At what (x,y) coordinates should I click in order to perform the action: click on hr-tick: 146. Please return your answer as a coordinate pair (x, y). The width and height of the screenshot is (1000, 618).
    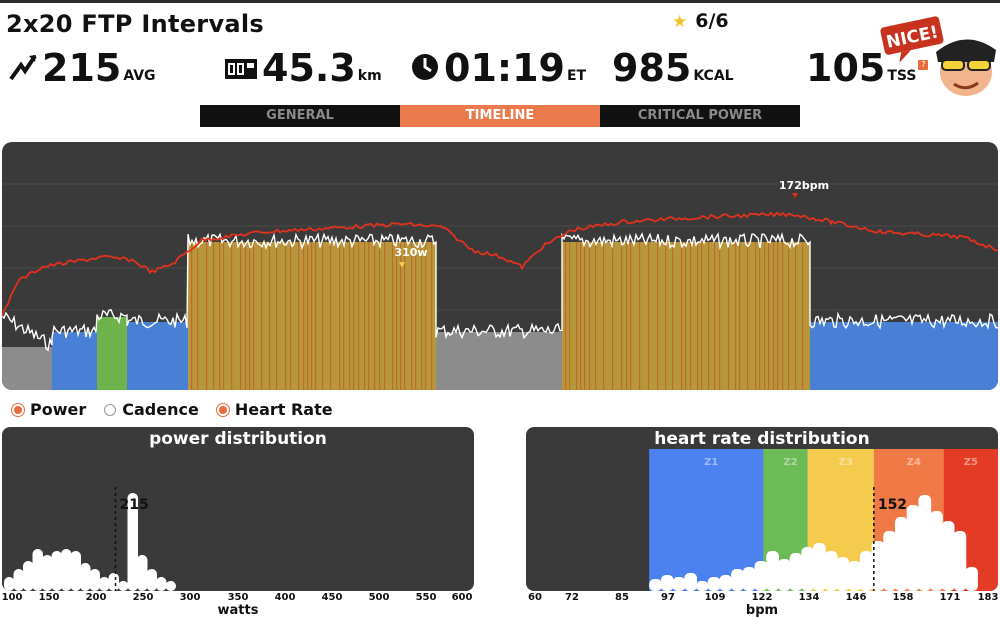
    Looking at the image, I should click on (856, 597).